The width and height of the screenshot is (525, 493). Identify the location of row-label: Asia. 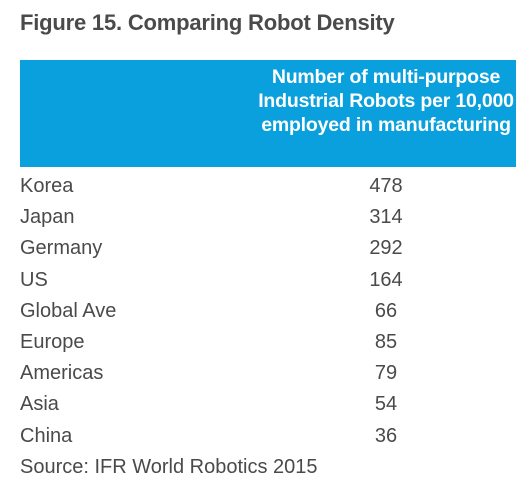
(39, 404).